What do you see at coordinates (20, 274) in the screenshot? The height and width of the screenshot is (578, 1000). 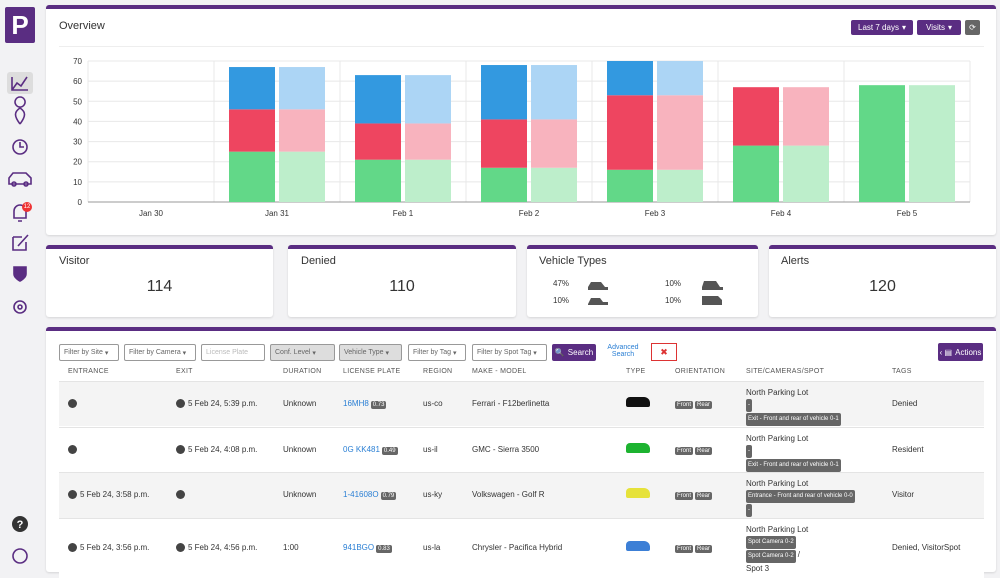 I see `nav-shield` at bounding box center [20, 274].